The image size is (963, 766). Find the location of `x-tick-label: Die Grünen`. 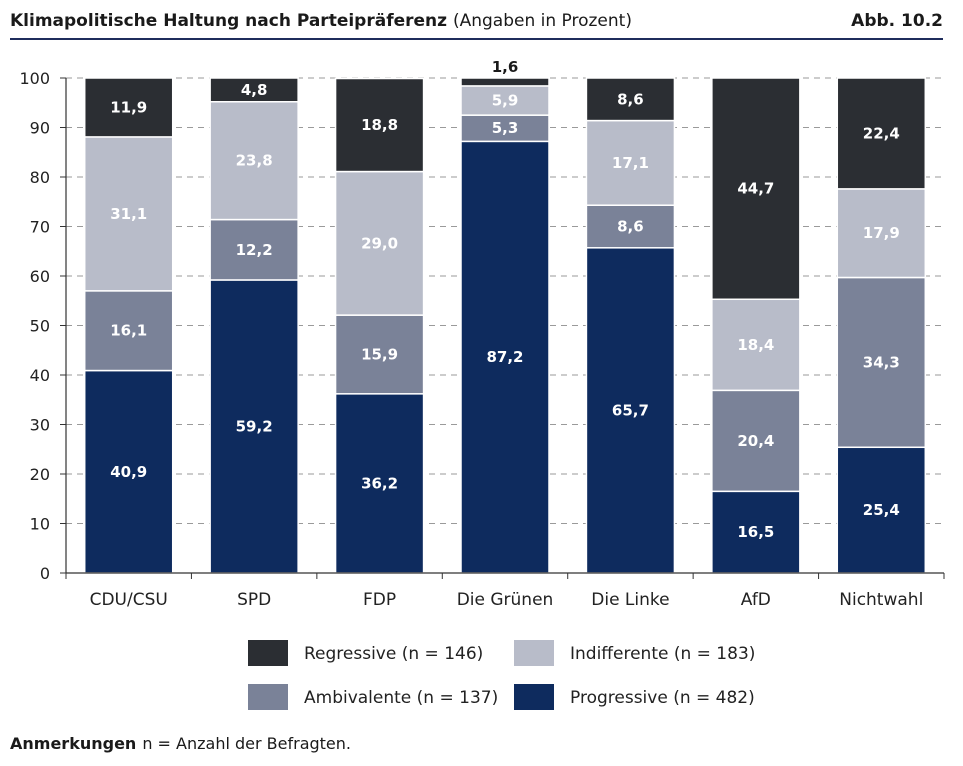

x-tick-label: Die Grünen is located at coordinates (505, 600).